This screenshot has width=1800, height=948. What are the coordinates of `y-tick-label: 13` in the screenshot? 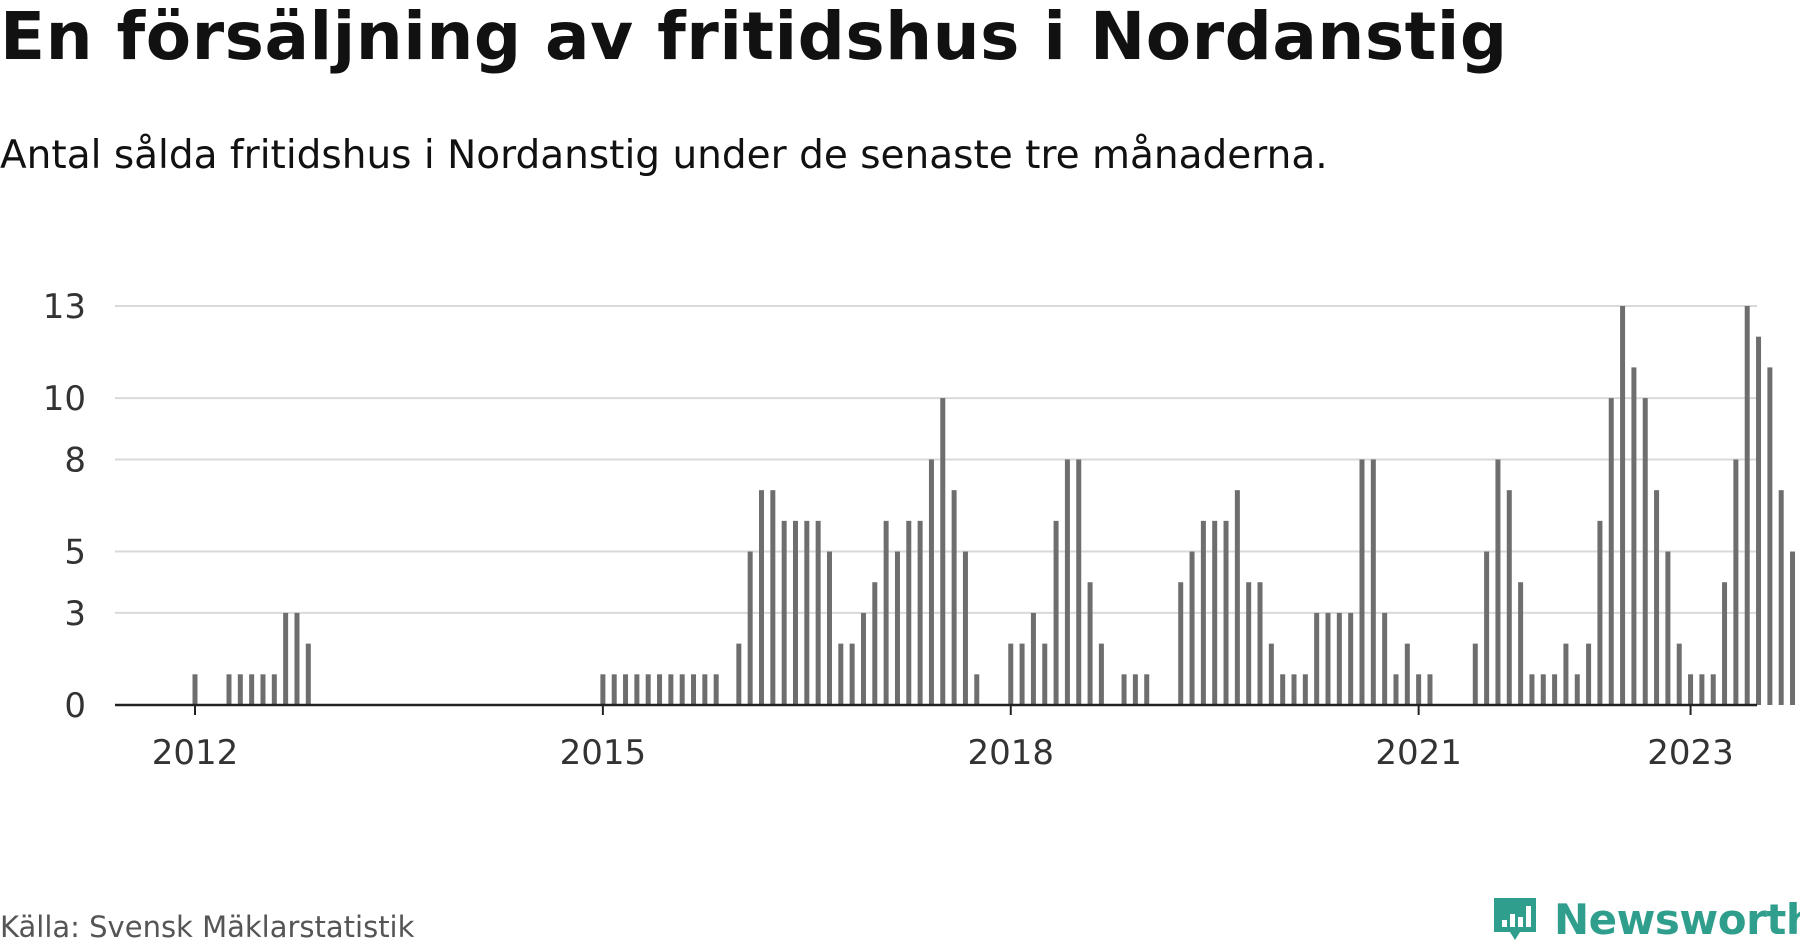 It's located at (64, 307).